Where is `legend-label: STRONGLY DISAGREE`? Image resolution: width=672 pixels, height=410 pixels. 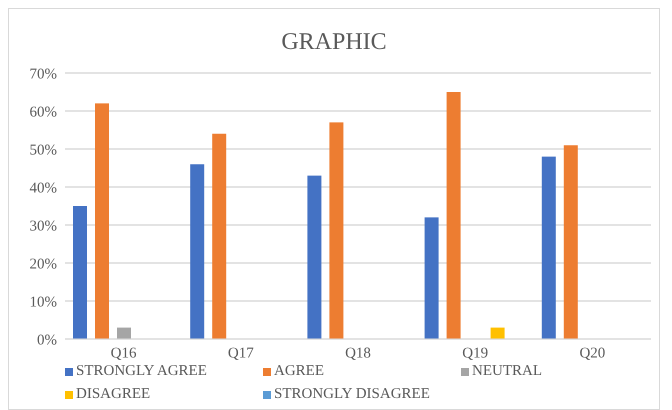
legend-label: STRONGLY DISAGREE is located at coordinates (352, 394).